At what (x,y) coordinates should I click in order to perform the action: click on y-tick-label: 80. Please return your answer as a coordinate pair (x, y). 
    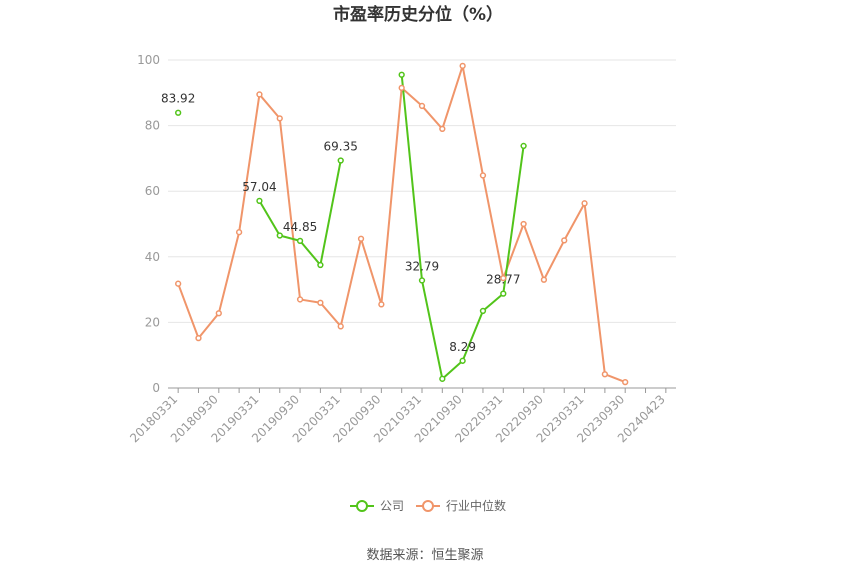
    Looking at the image, I should click on (152, 126).